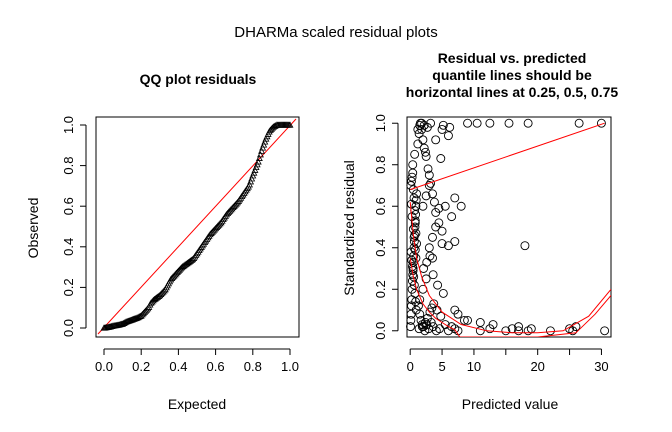  Describe the element at coordinates (601, 366) in the screenshot. I see `residual-x-tick-label: 30` at that location.